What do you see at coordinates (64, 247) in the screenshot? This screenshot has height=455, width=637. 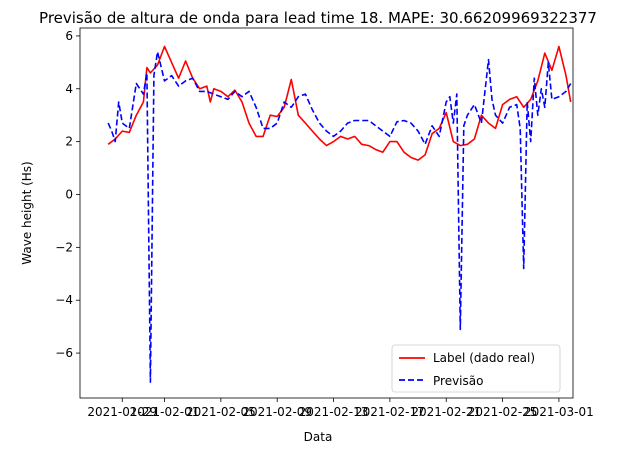 I see `y-tick-label: −2` at bounding box center [64, 247].